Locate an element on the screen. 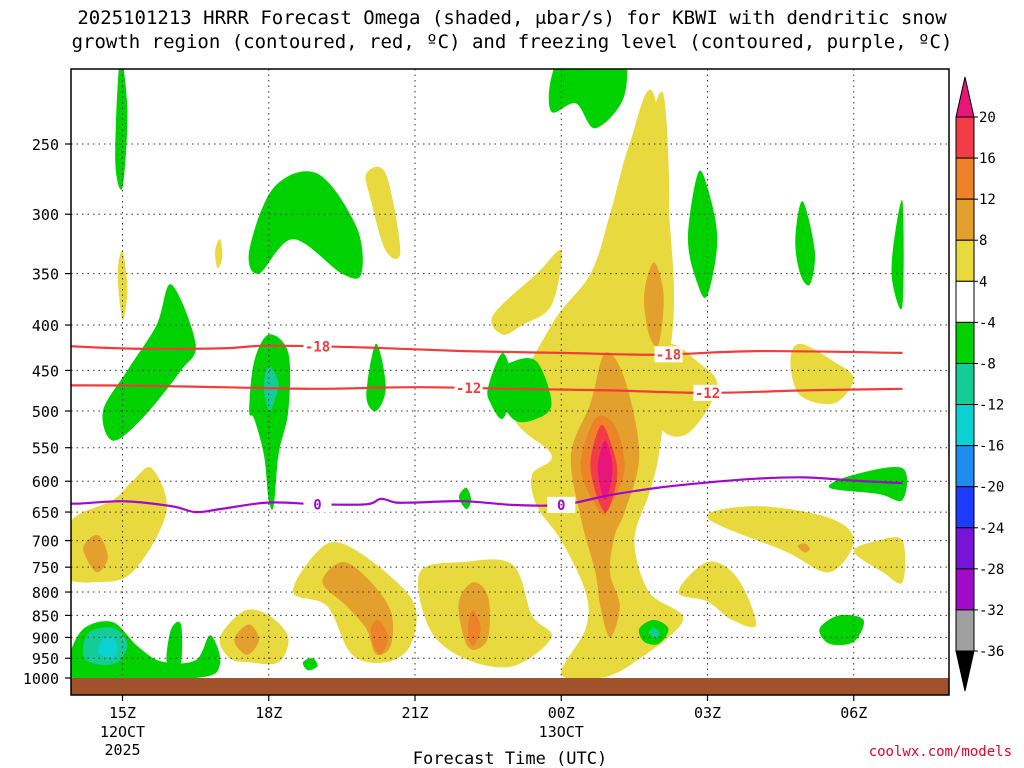  colorbar: 20 16 12 8 4 -4 -8 -12 -16 -20 -24 -28 -32 -36 is located at coordinates (979, 384).